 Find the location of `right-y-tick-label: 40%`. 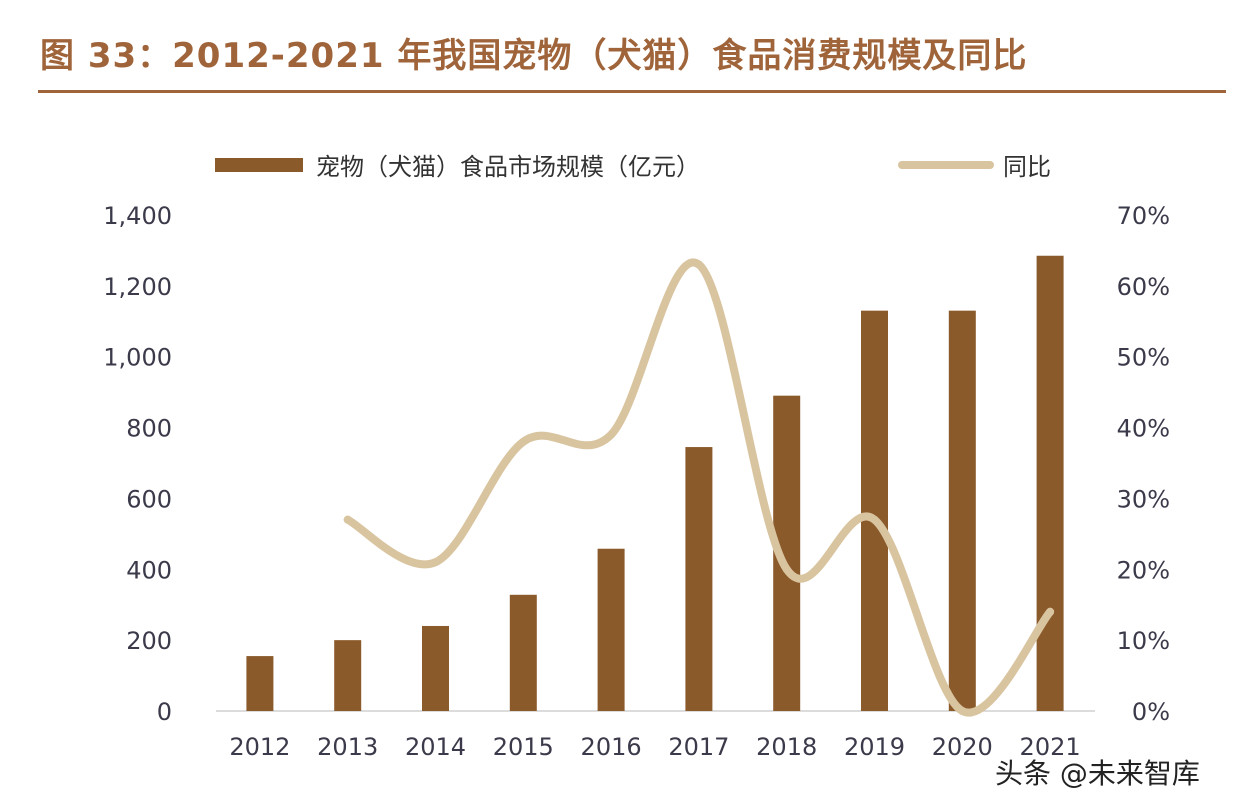

right-y-tick-label: 40% is located at coordinates (1143, 429).